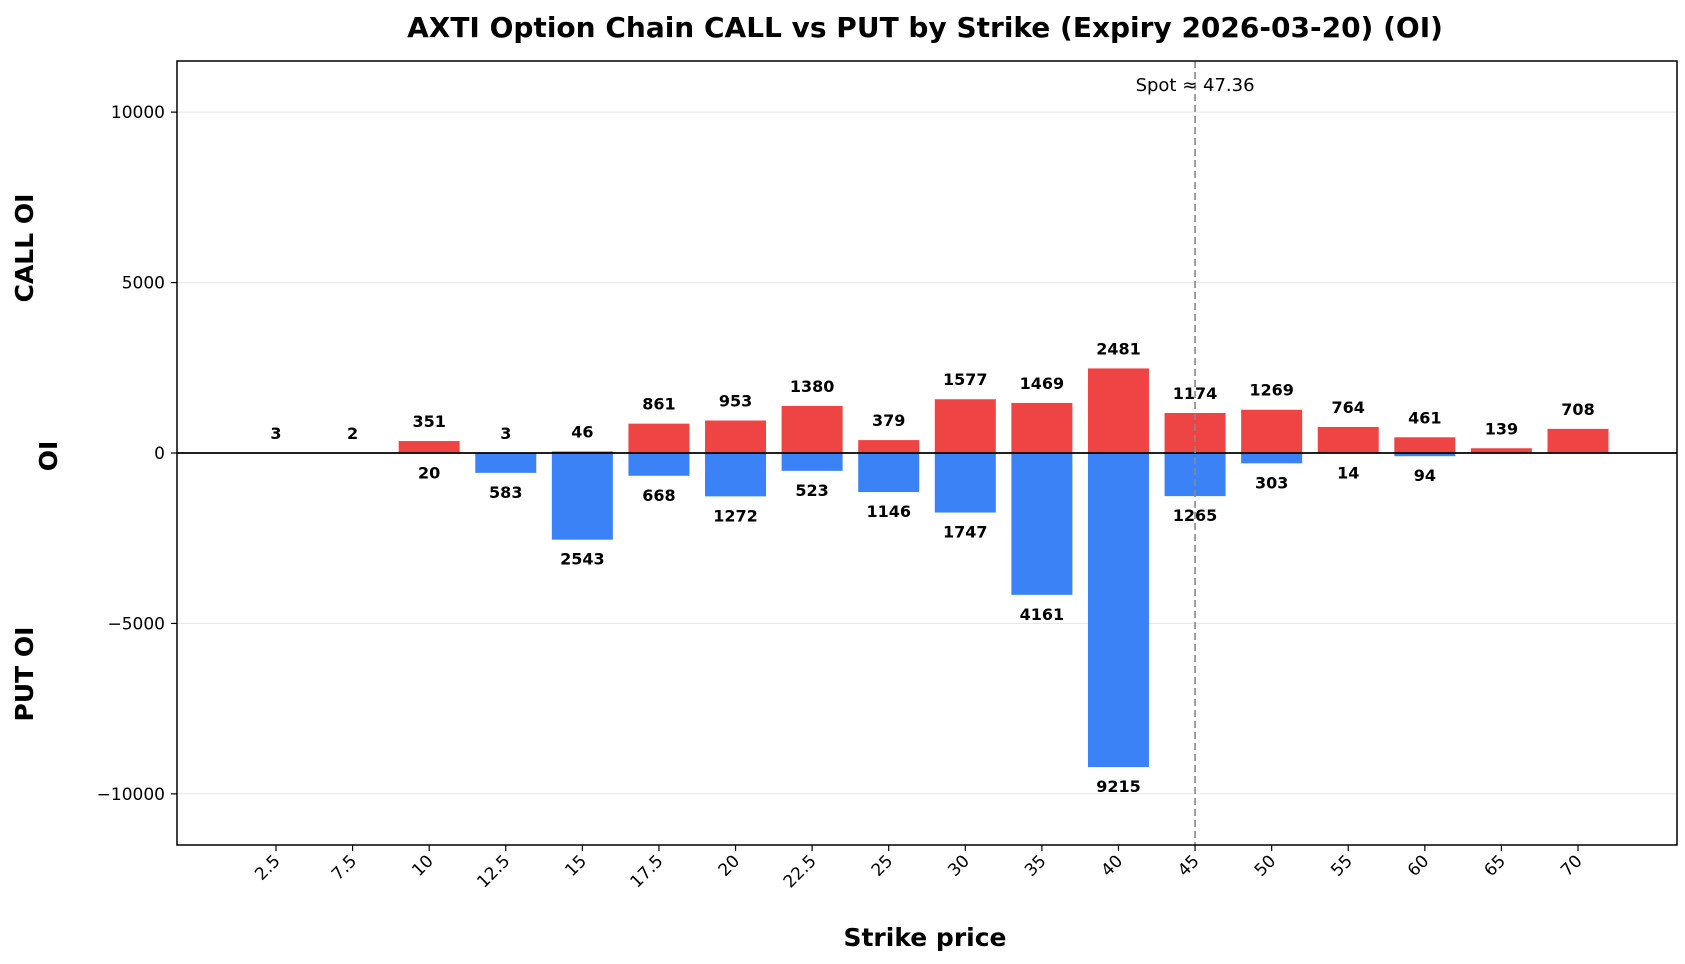  Describe the element at coordinates (1035, 865) in the screenshot. I see `x-tick-label: 35` at that location.